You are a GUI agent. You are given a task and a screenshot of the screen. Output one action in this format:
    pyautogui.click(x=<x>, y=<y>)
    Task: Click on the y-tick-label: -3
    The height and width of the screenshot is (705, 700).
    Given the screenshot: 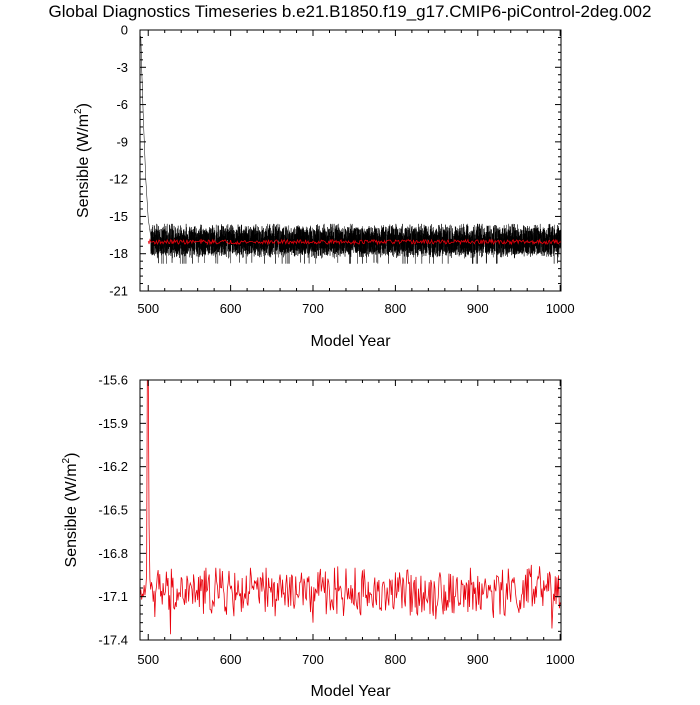 What is the action you would take?
    pyautogui.click(x=122, y=67)
    